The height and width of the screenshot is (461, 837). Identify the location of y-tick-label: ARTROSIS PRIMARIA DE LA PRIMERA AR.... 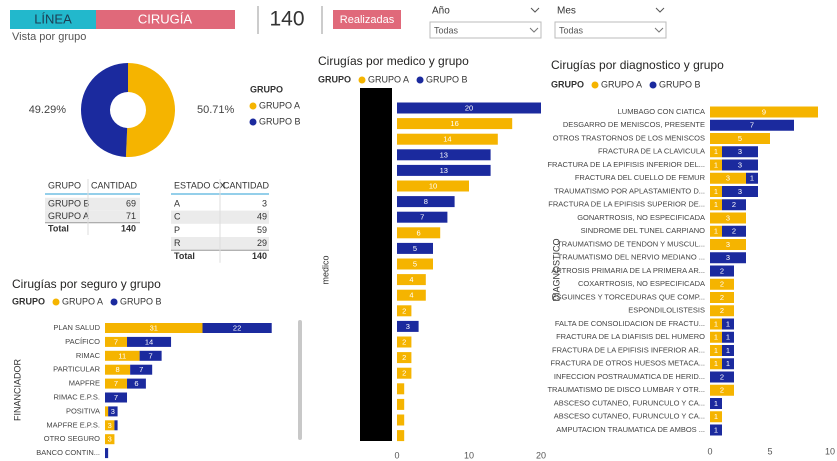
(628, 270).